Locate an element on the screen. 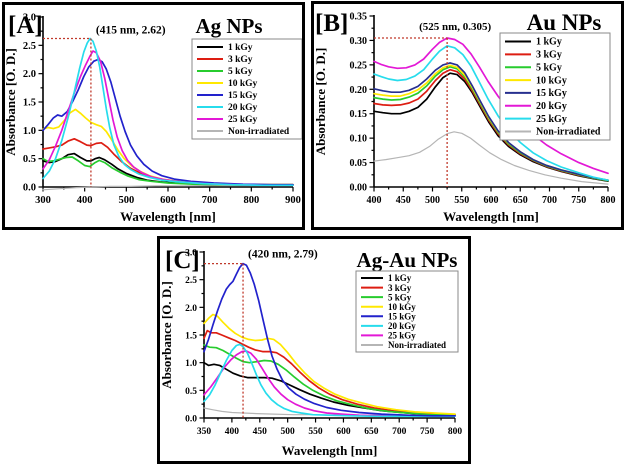 The height and width of the screenshot is (466, 625). peak-annotation-label: (525 nm, 0.305) is located at coordinates (455, 27).